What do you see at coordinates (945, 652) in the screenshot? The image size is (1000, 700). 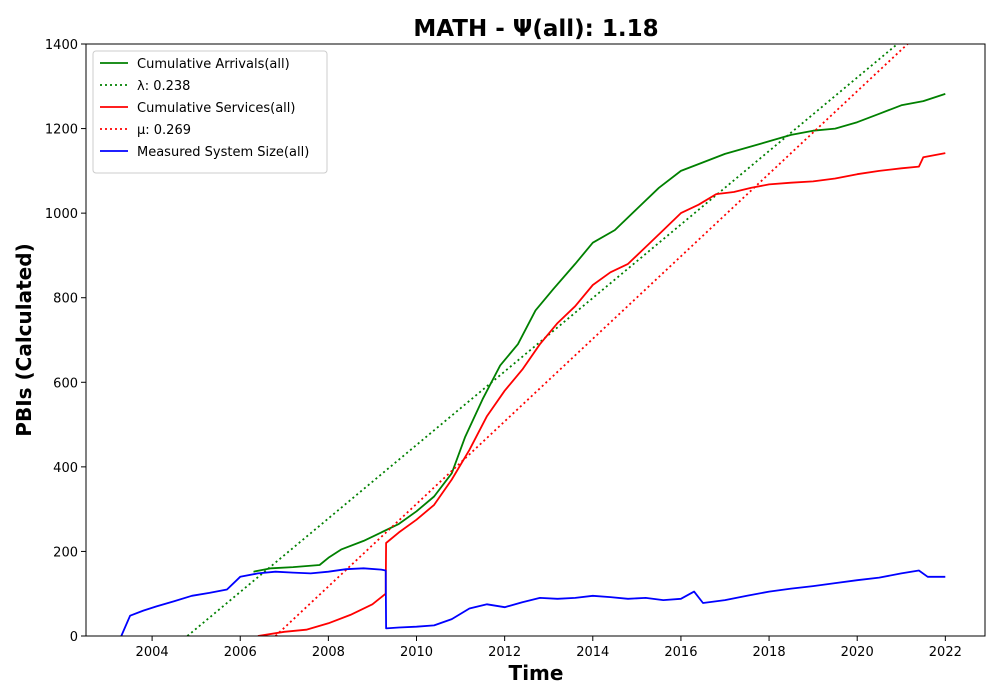 I see `x-tick-label: 2022` at bounding box center [945, 652].